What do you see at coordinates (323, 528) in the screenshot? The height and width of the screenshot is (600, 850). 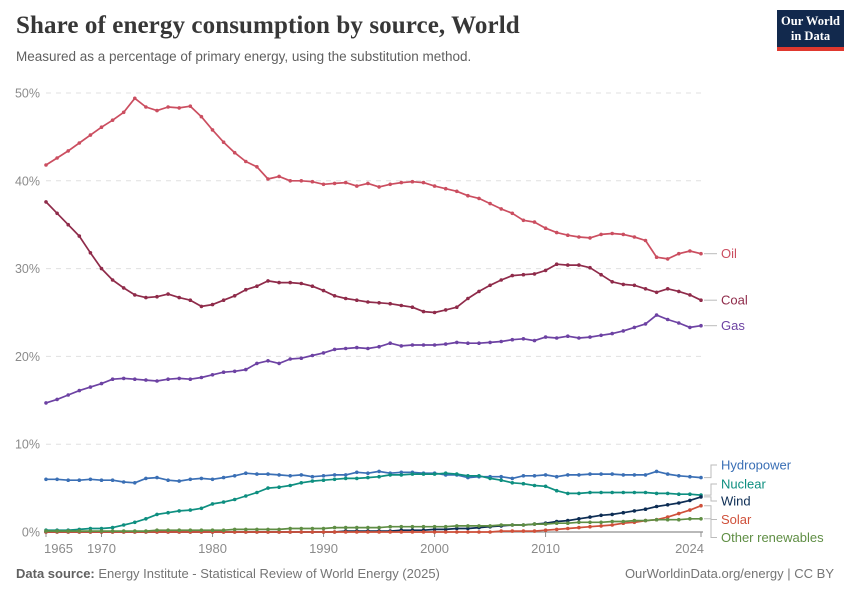 I see `point-other-renewables-1990` at bounding box center [323, 528].